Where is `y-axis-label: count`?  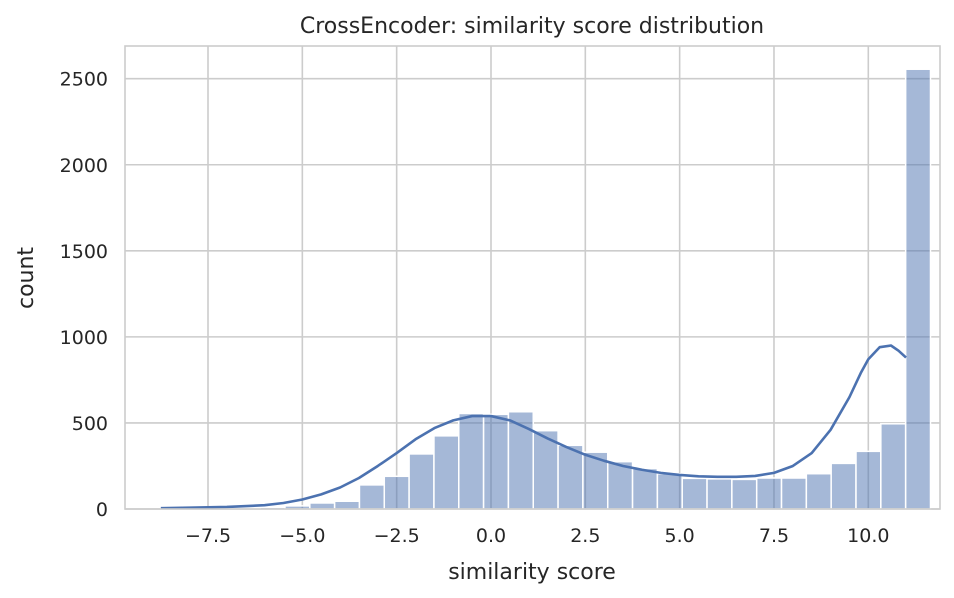
y-axis-label: count is located at coordinates (26, 278).